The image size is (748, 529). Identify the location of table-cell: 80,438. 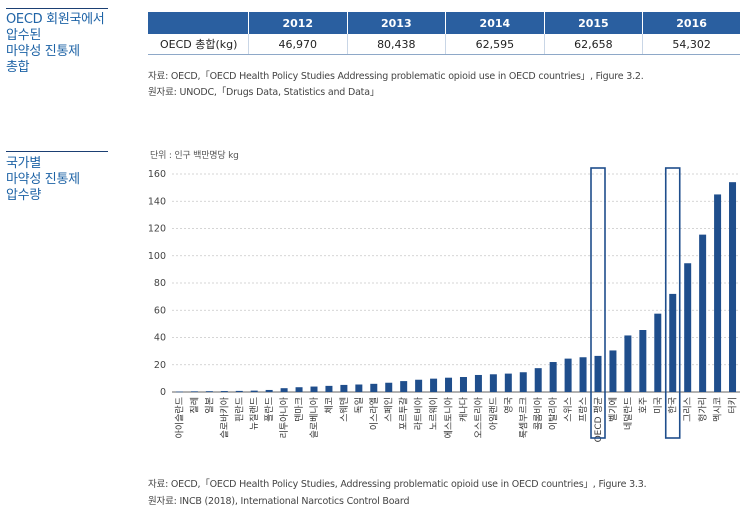
(397, 44).